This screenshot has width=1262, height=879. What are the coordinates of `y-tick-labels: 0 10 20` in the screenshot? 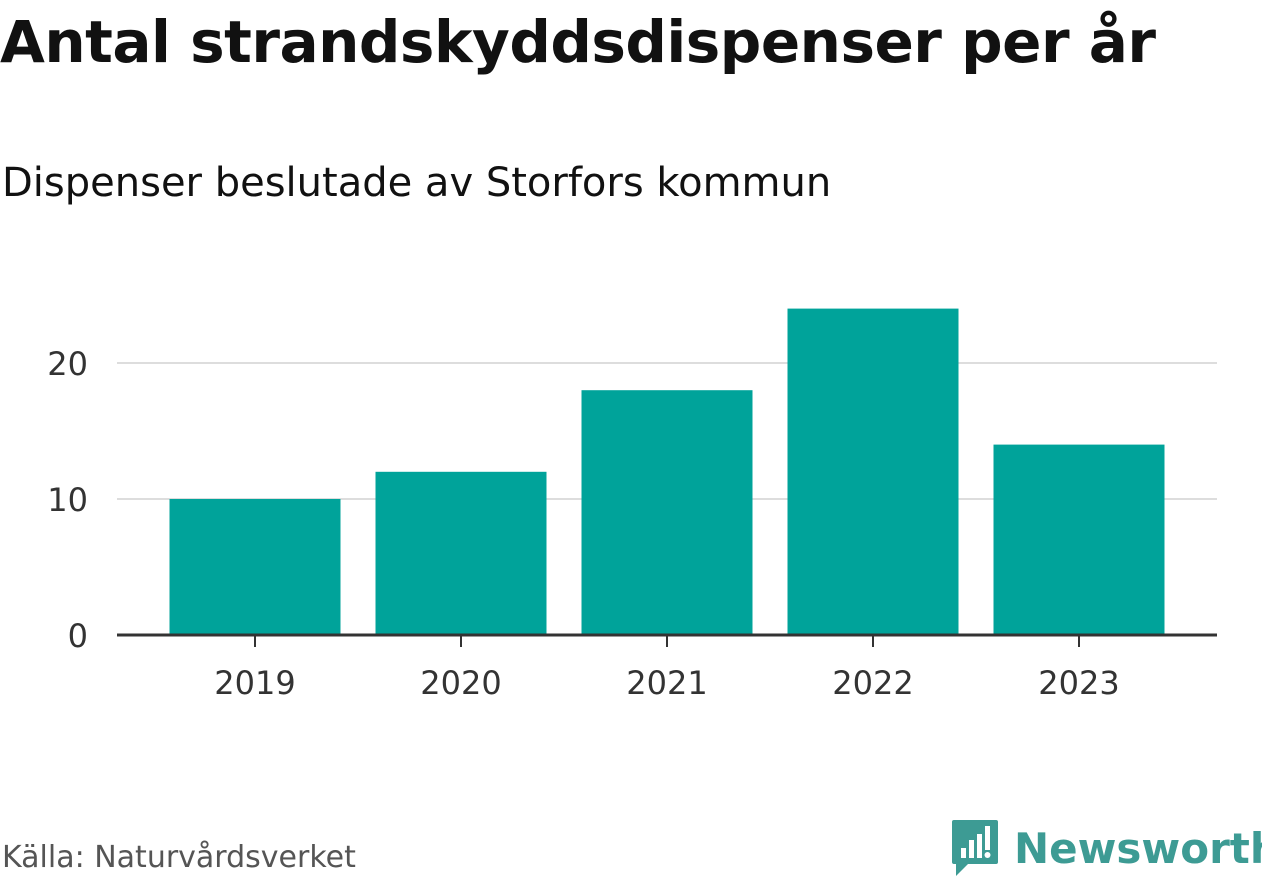 It's located at (67, 500).